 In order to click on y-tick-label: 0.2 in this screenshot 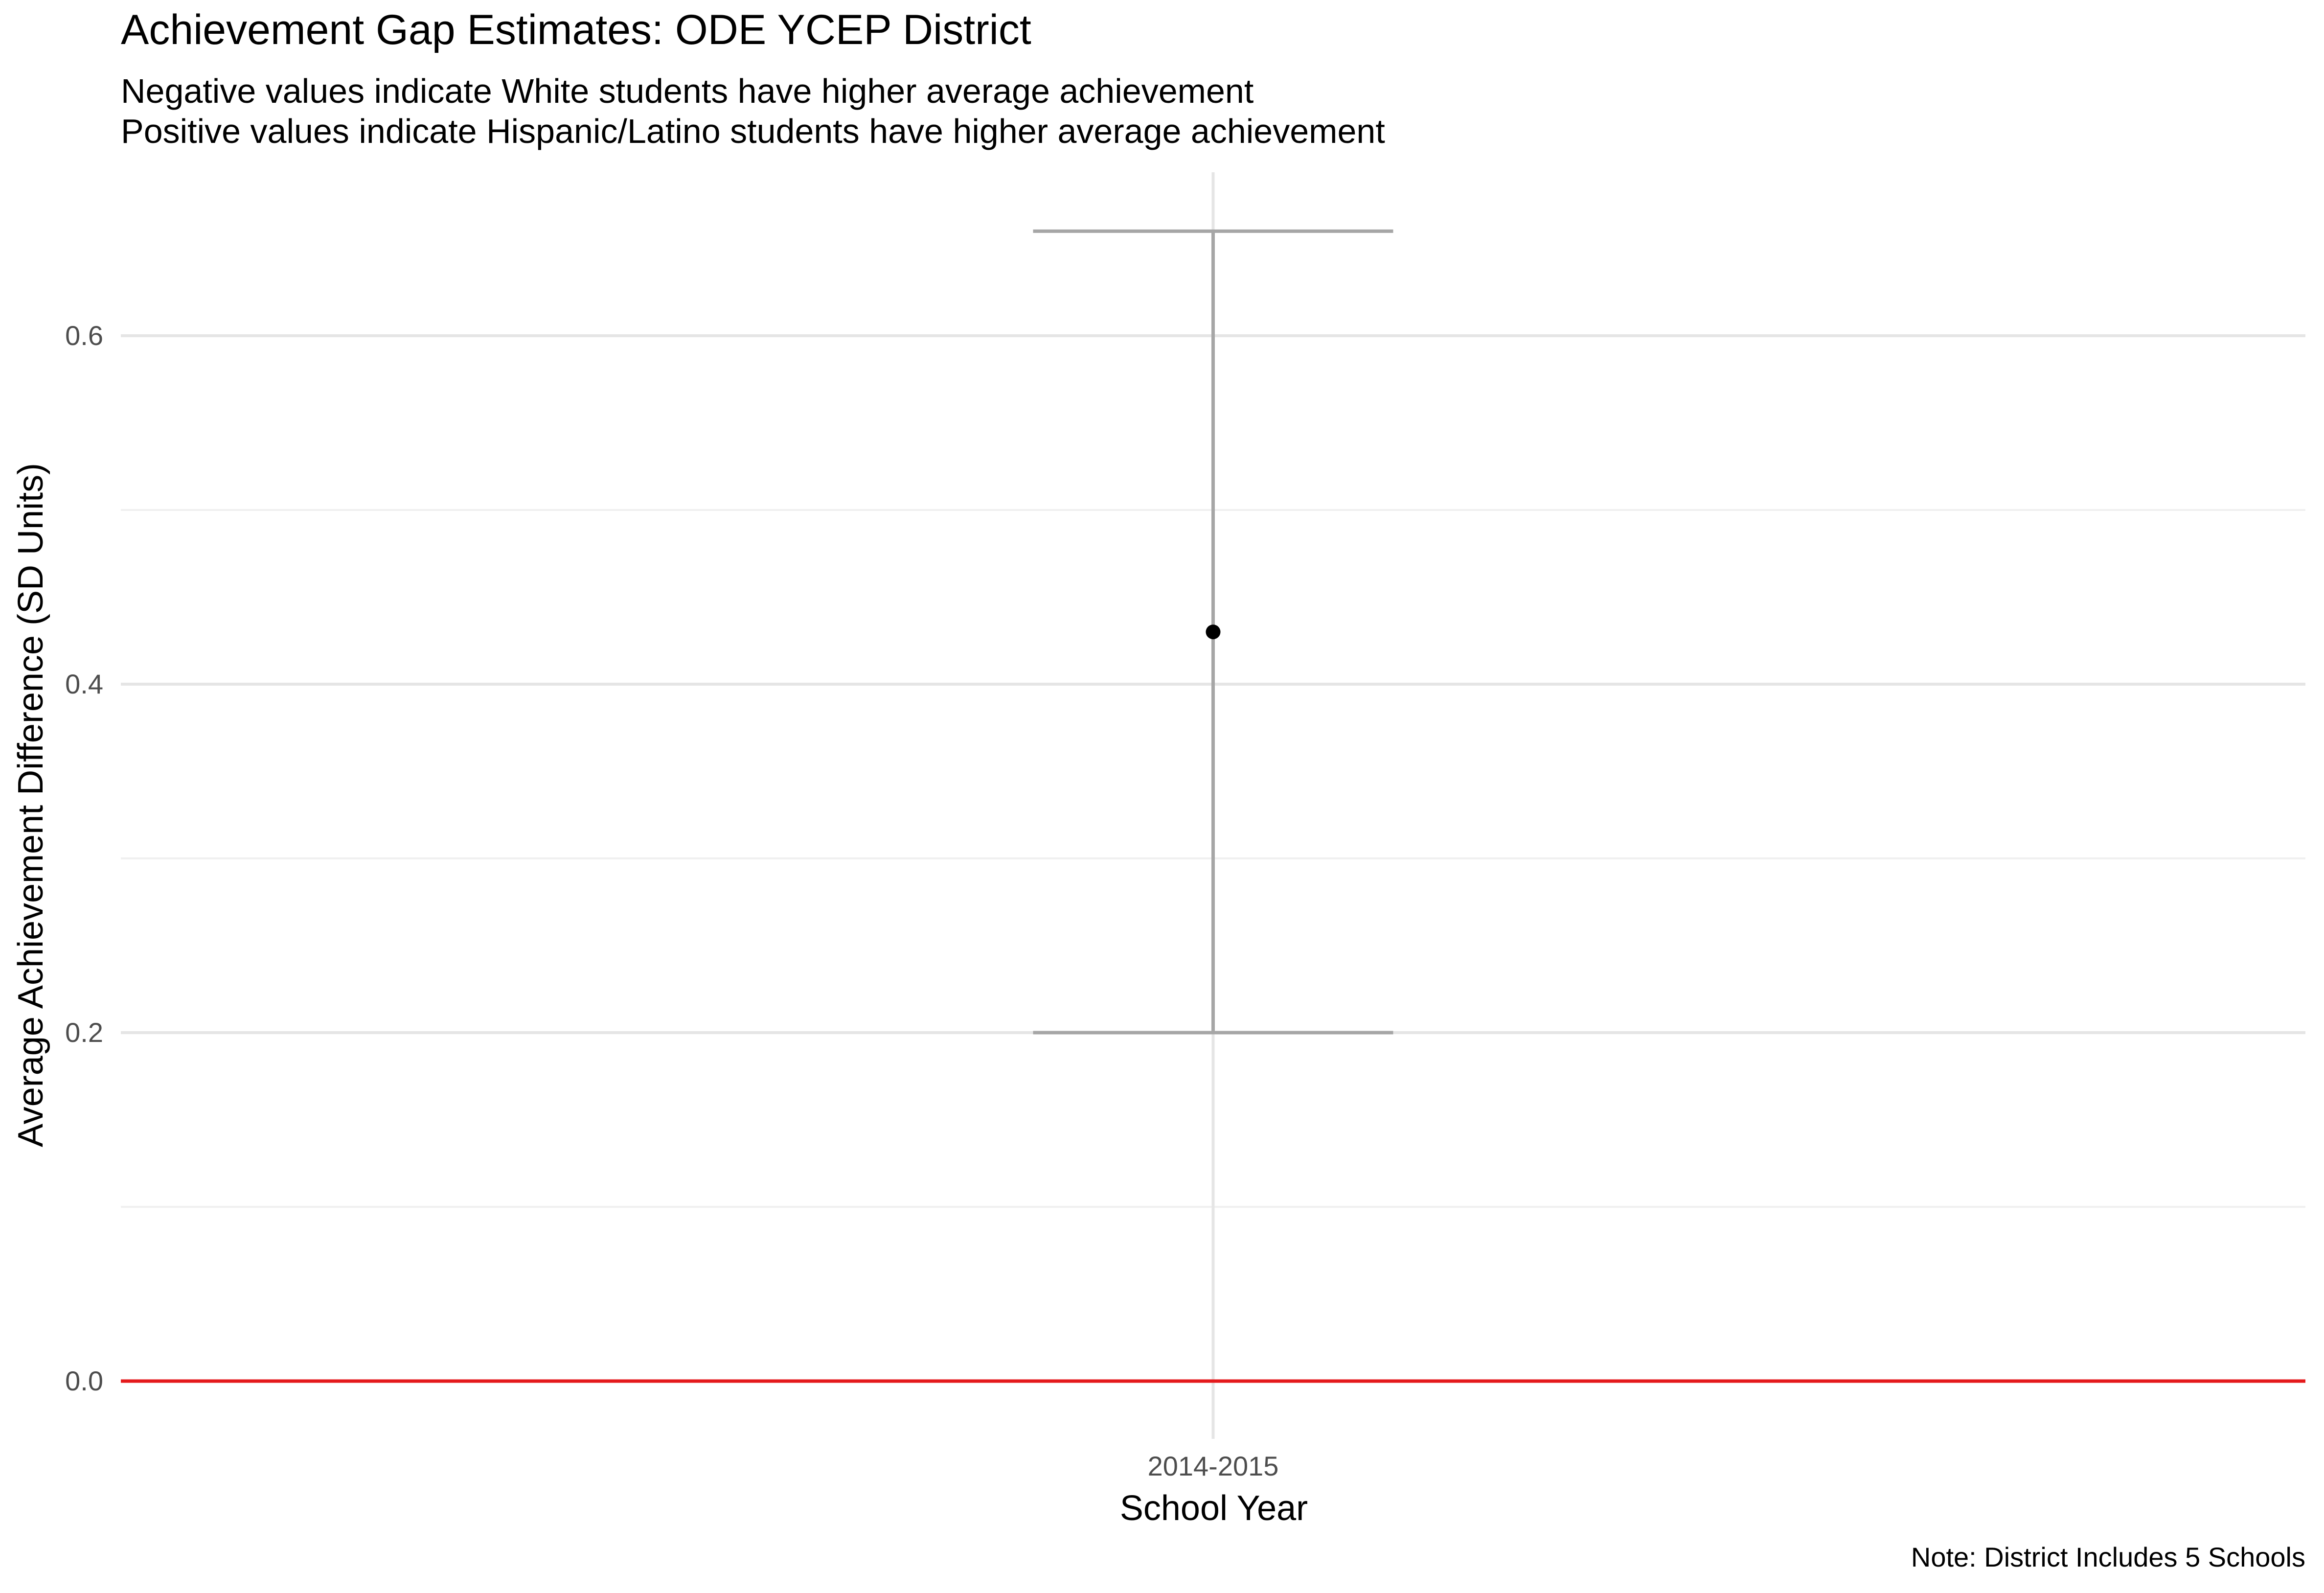, I will do `click(84, 1032)`.